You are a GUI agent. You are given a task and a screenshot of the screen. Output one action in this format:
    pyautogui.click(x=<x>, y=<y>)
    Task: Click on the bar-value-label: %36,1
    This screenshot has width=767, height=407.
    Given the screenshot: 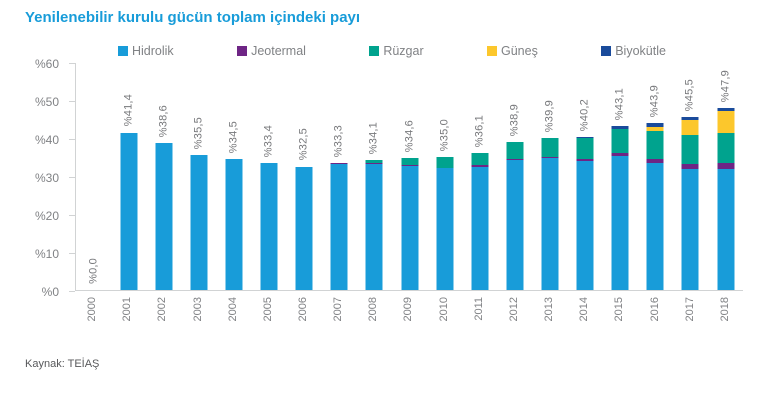 What is the action you would take?
    pyautogui.click(x=479, y=130)
    